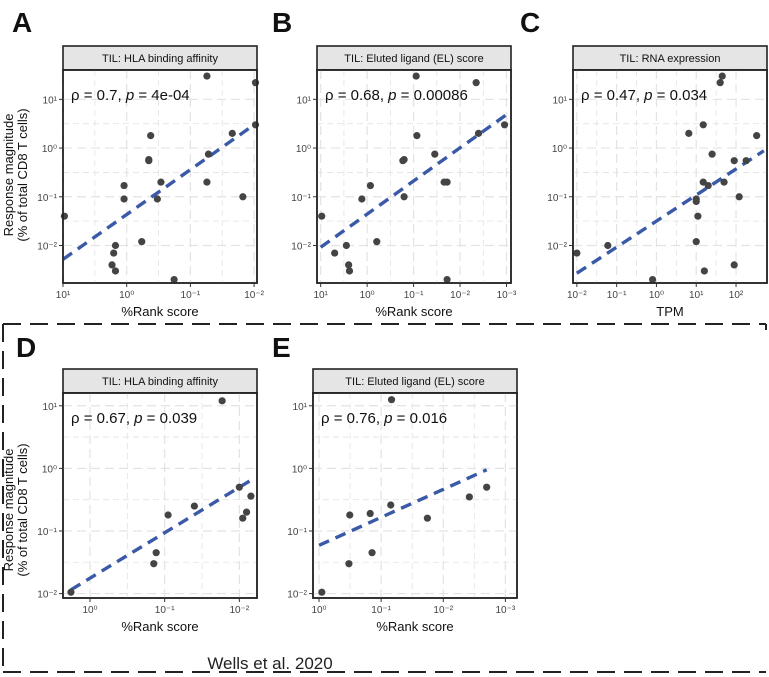 The height and width of the screenshot is (677, 769). I want to click on correlation-annotation: ρ = 0.67, p = 0.039, so click(134, 418).